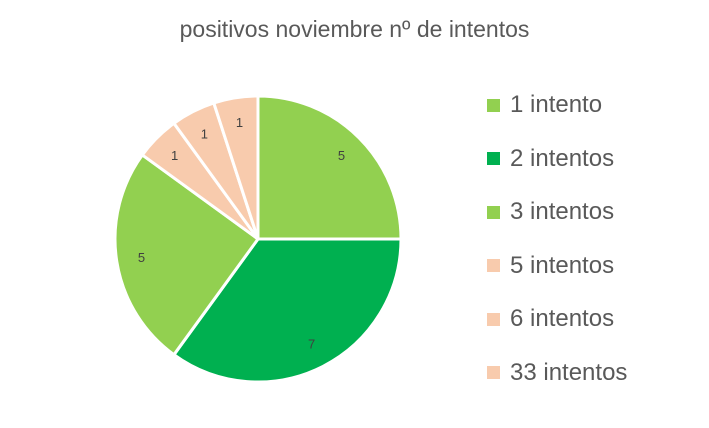 The image size is (709, 428). I want to click on legend-label: 2 intentos, so click(562, 158).